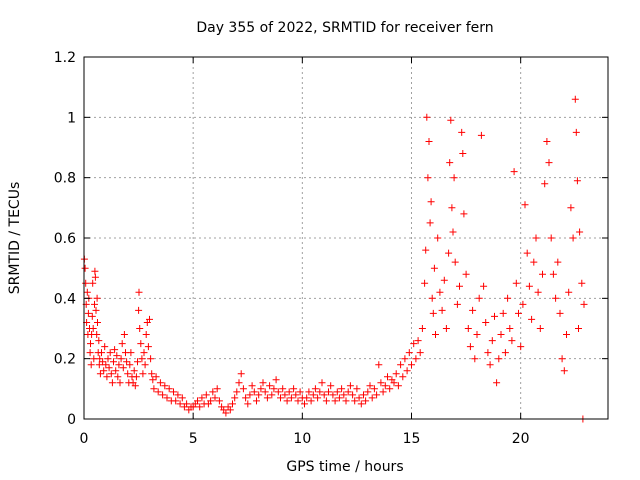 Image resolution: width=640 pixels, height=480 pixels. Describe the element at coordinates (521, 439) in the screenshot. I see `x-tick-label: 20` at that location.